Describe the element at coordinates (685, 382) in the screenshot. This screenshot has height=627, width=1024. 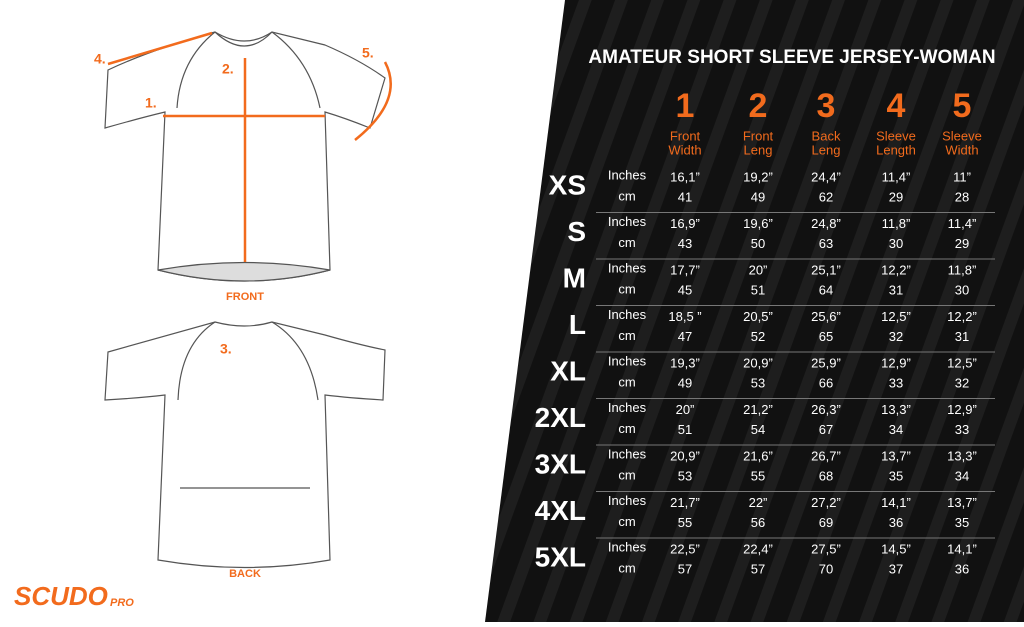
I see `cm-value: 49` at that location.